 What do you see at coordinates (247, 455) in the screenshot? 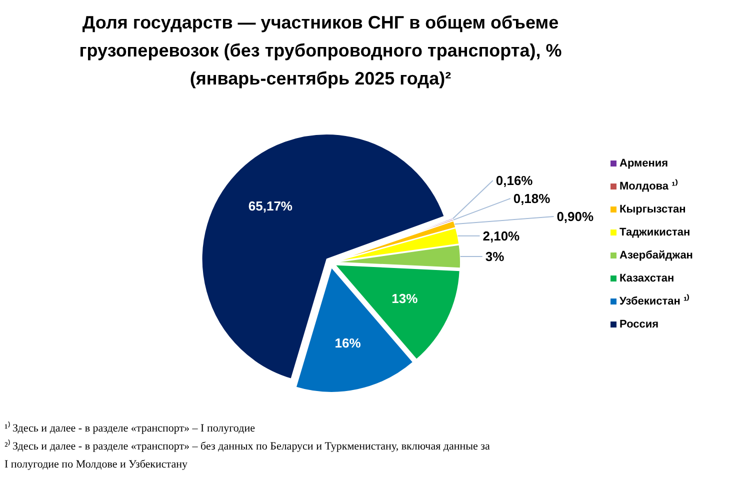
I see `text: ²⁾ Здесь и далее - в разделе «транспорт» – без данных по Беларуси и Туркменистану, включая данные за I полугодие по Молдове и Узбекистану` at bounding box center [247, 455].